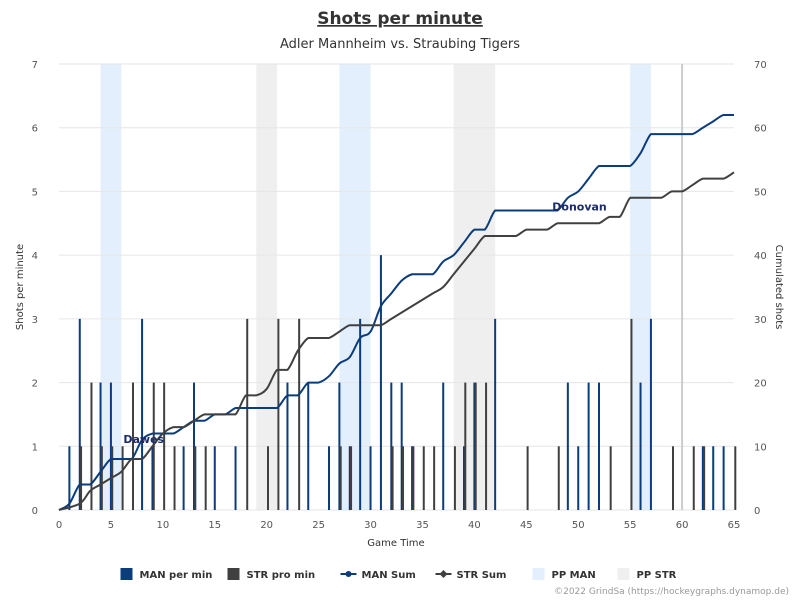 This screenshot has width=800, height=600. Describe the element at coordinates (778, 287) in the screenshot. I see `y2-axis-label: Cumulated shots` at that location.